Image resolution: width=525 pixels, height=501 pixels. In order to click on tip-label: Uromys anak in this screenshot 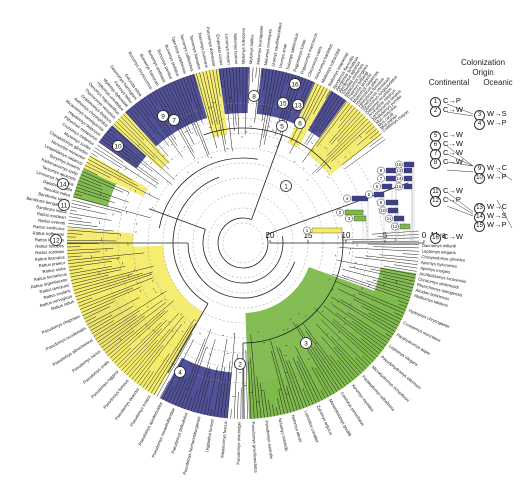, I will do `click(283, 55)`.